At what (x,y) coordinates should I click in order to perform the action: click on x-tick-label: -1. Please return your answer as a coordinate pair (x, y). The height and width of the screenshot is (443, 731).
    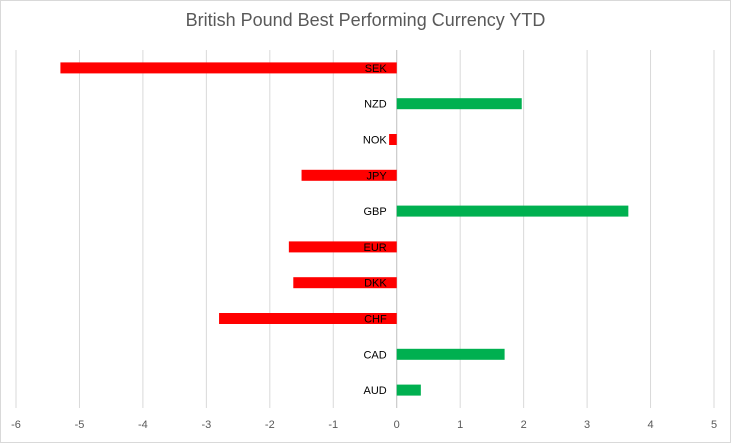
    Looking at the image, I should click on (333, 425).